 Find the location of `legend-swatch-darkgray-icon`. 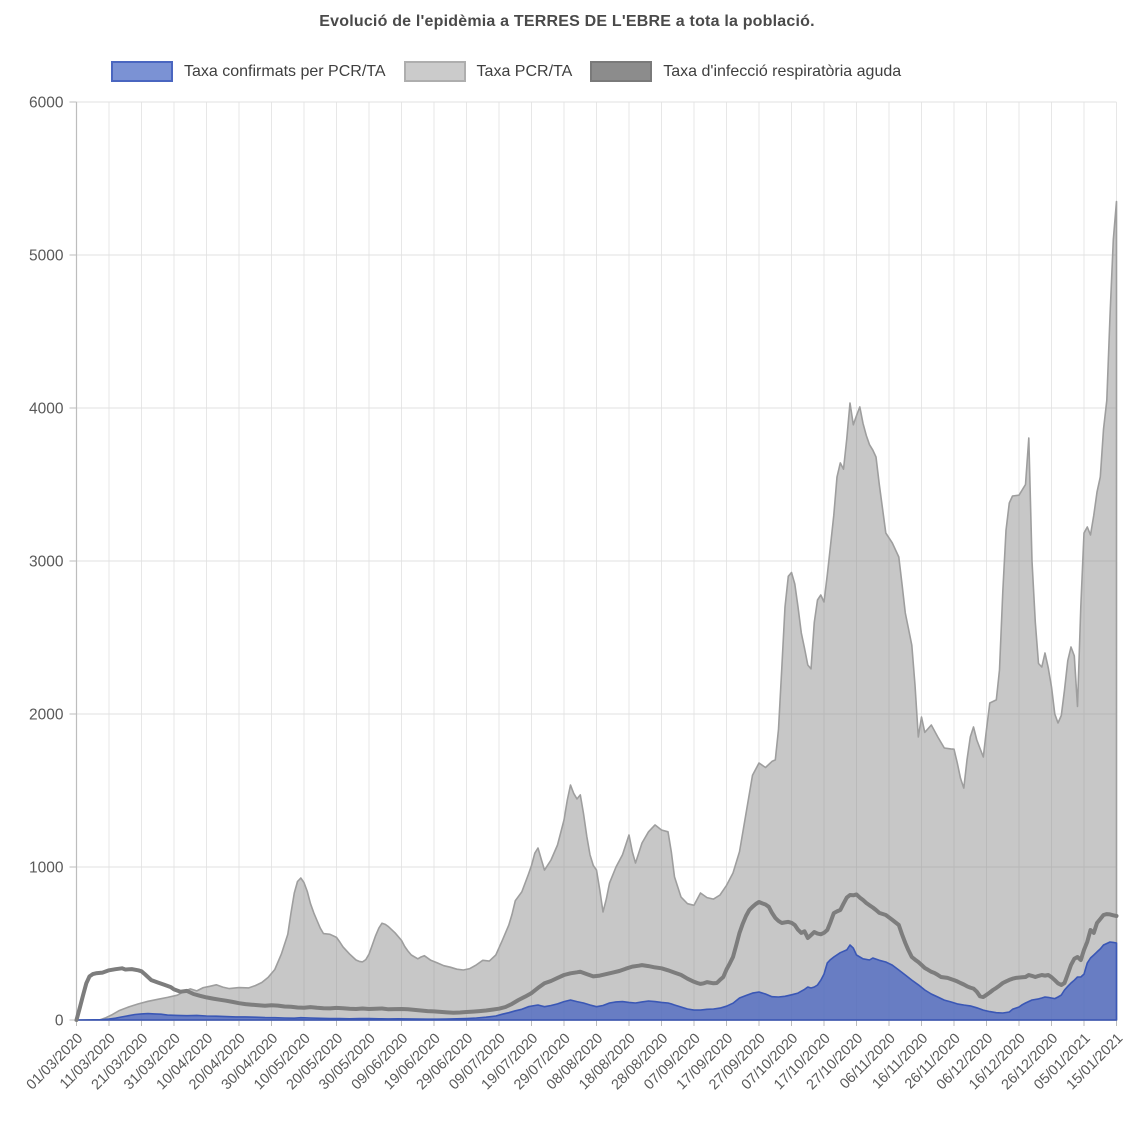

legend-swatch-darkgray-icon is located at coordinates (621, 71).